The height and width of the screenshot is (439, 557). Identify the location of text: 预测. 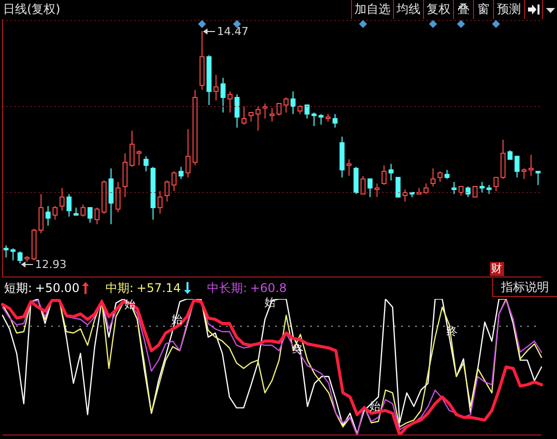
(508, 9).